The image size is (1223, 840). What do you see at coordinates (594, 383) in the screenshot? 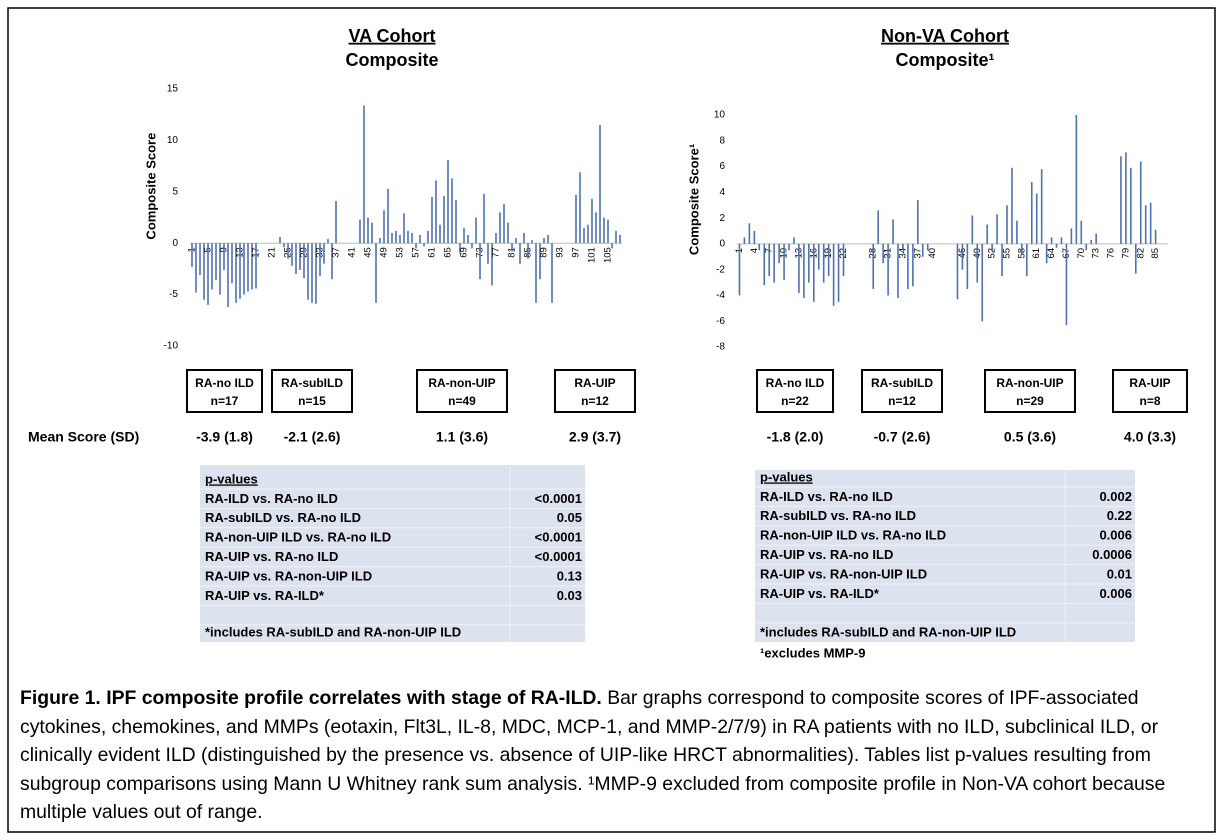
I see `group-label: RA-UIP` at bounding box center [594, 383].